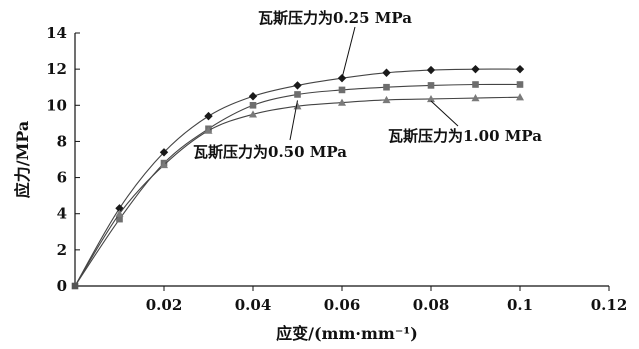 This screenshot has width=639, height=349. I want to click on y-tick-label: 0, so click(62, 286).